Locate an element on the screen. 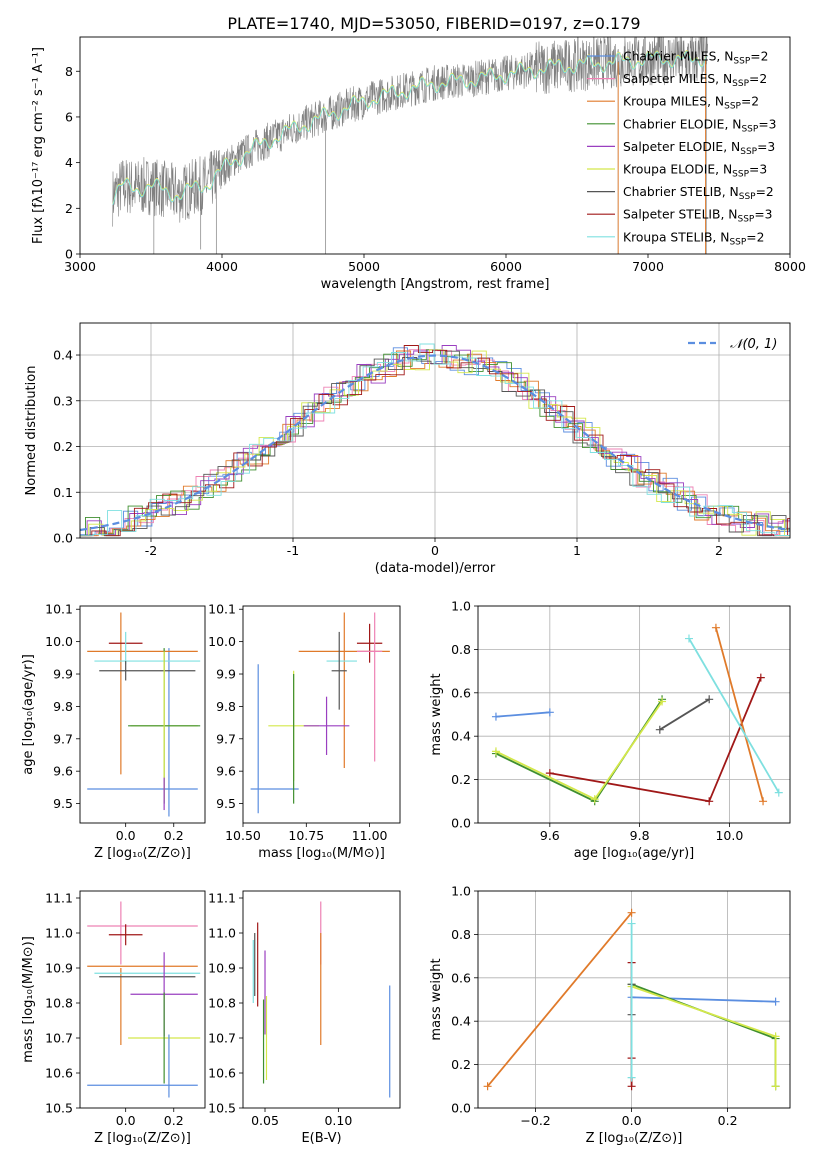 This screenshot has height=1170, width=819. y-tick-label: 0.4 is located at coordinates (461, 1021).